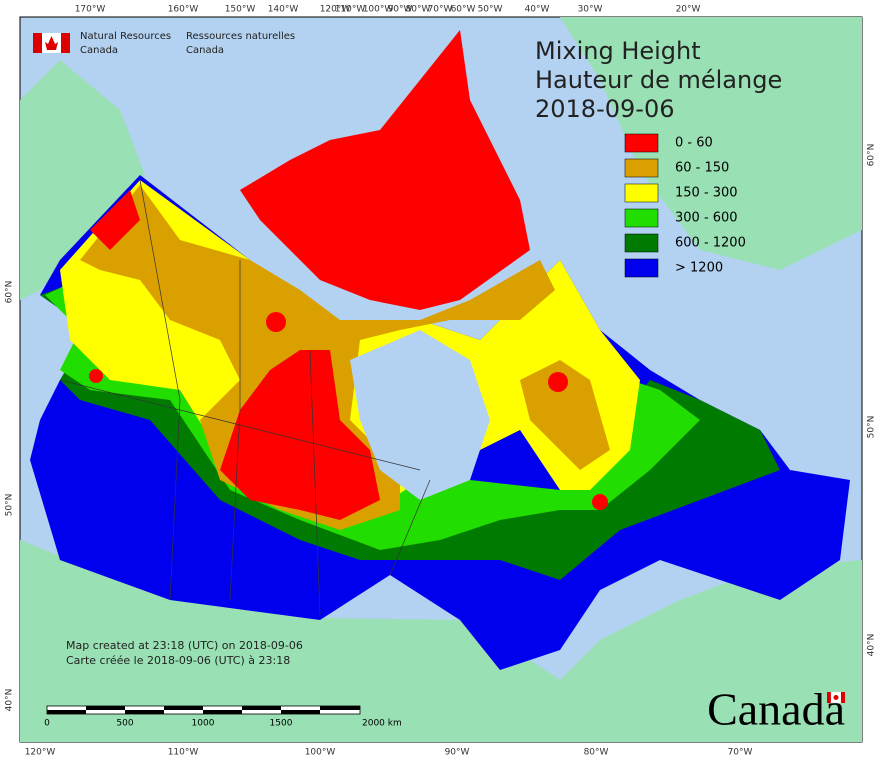 The width and height of the screenshot is (880, 760). What do you see at coordinates (699, 268) in the screenshot?
I see `legend-label: > 1200` at bounding box center [699, 268].